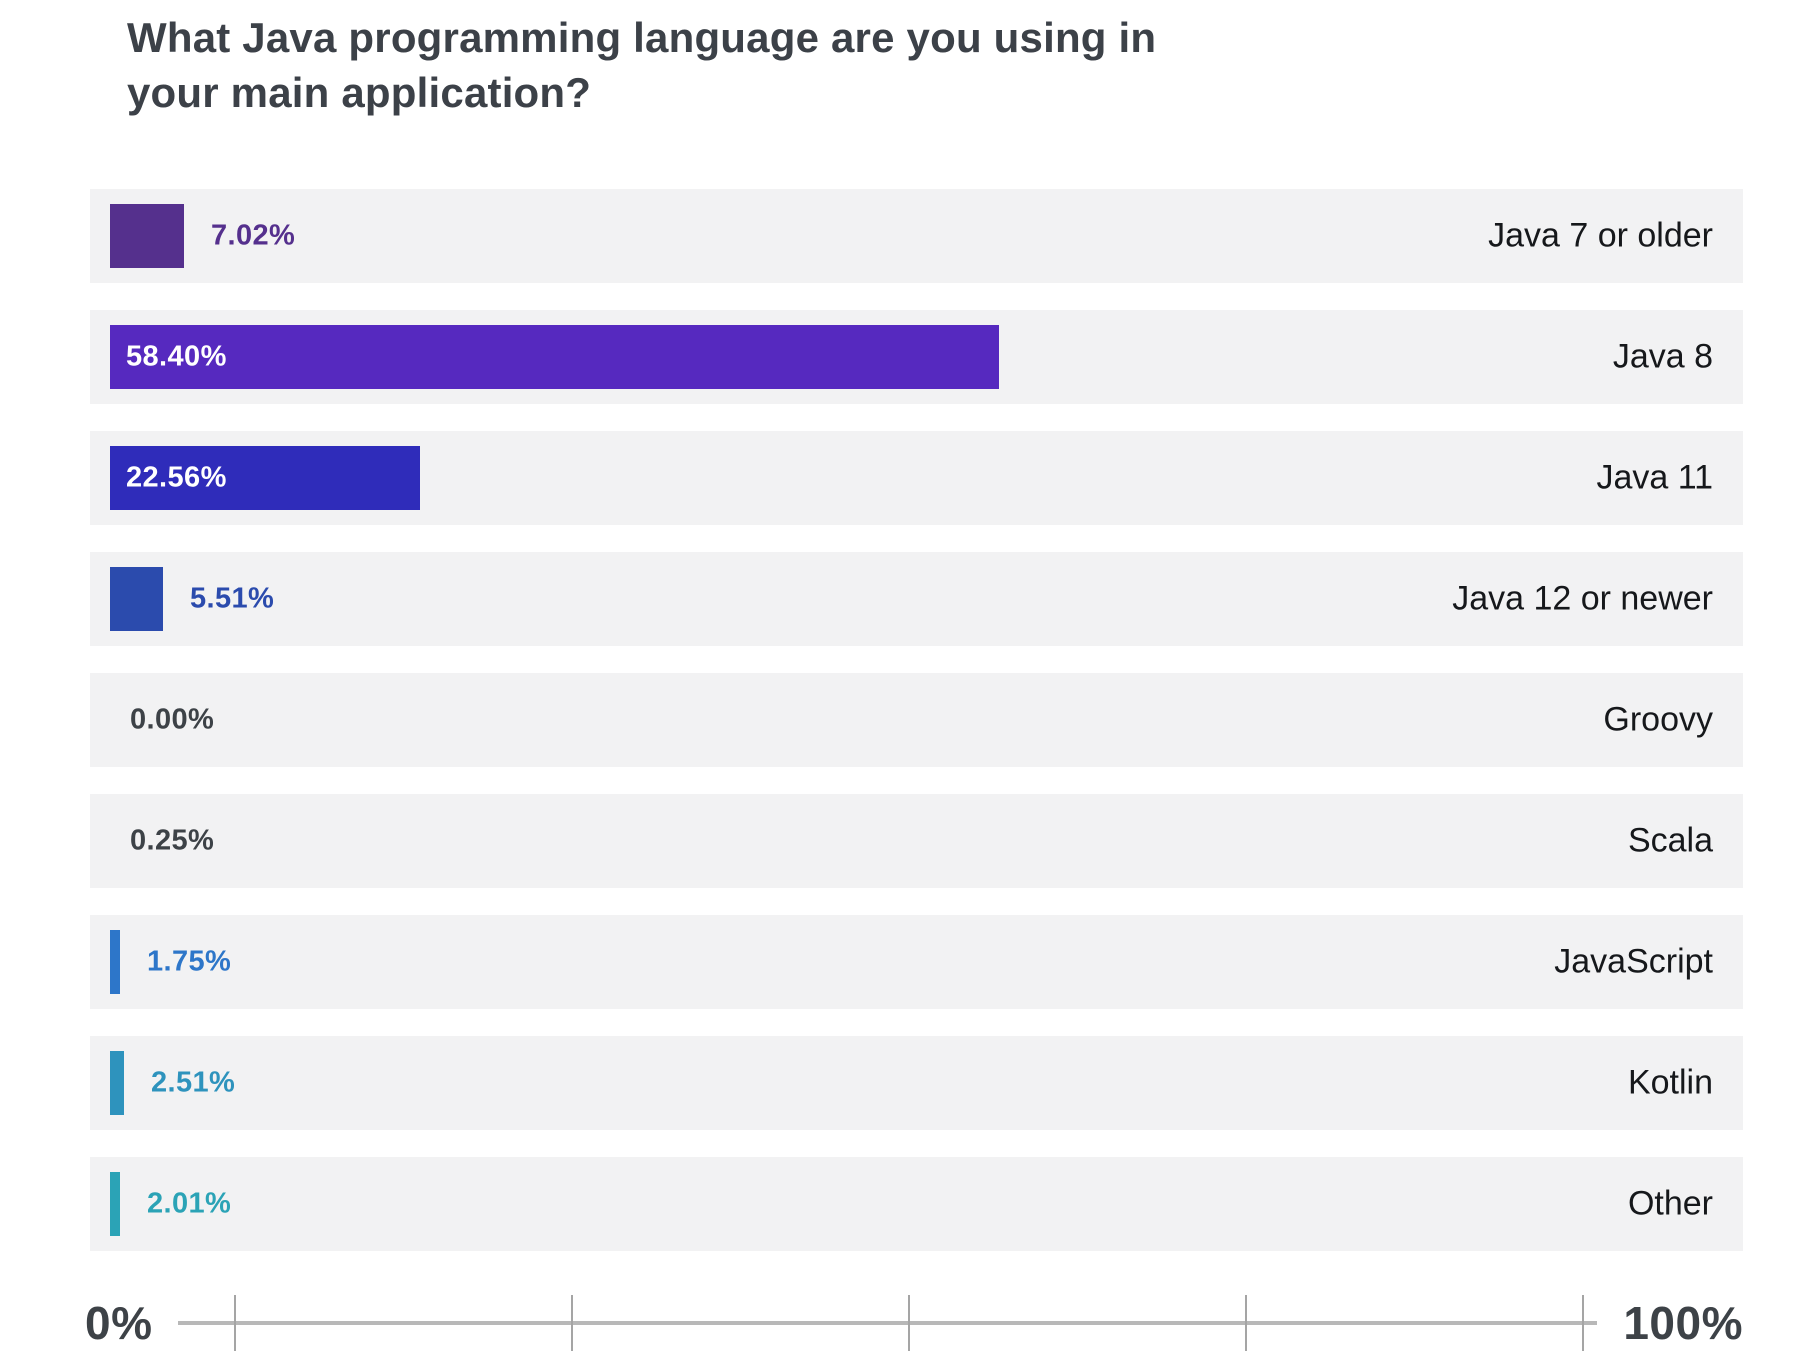 This screenshot has height=1370, width=1808. I want to click on value-label: 5.51%, so click(232, 598).